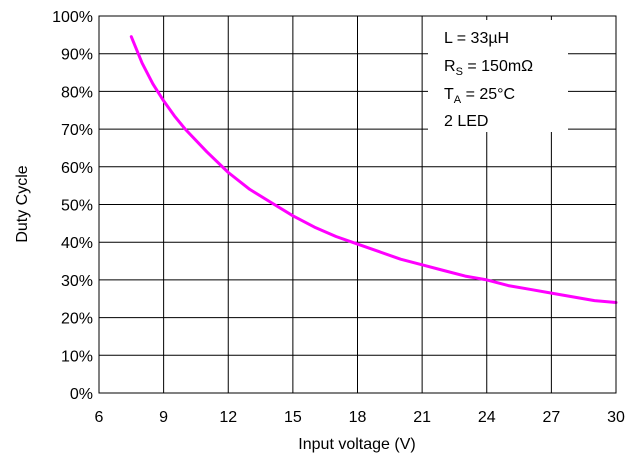  I want to click on y-tick-label: 10%, so click(77, 356).